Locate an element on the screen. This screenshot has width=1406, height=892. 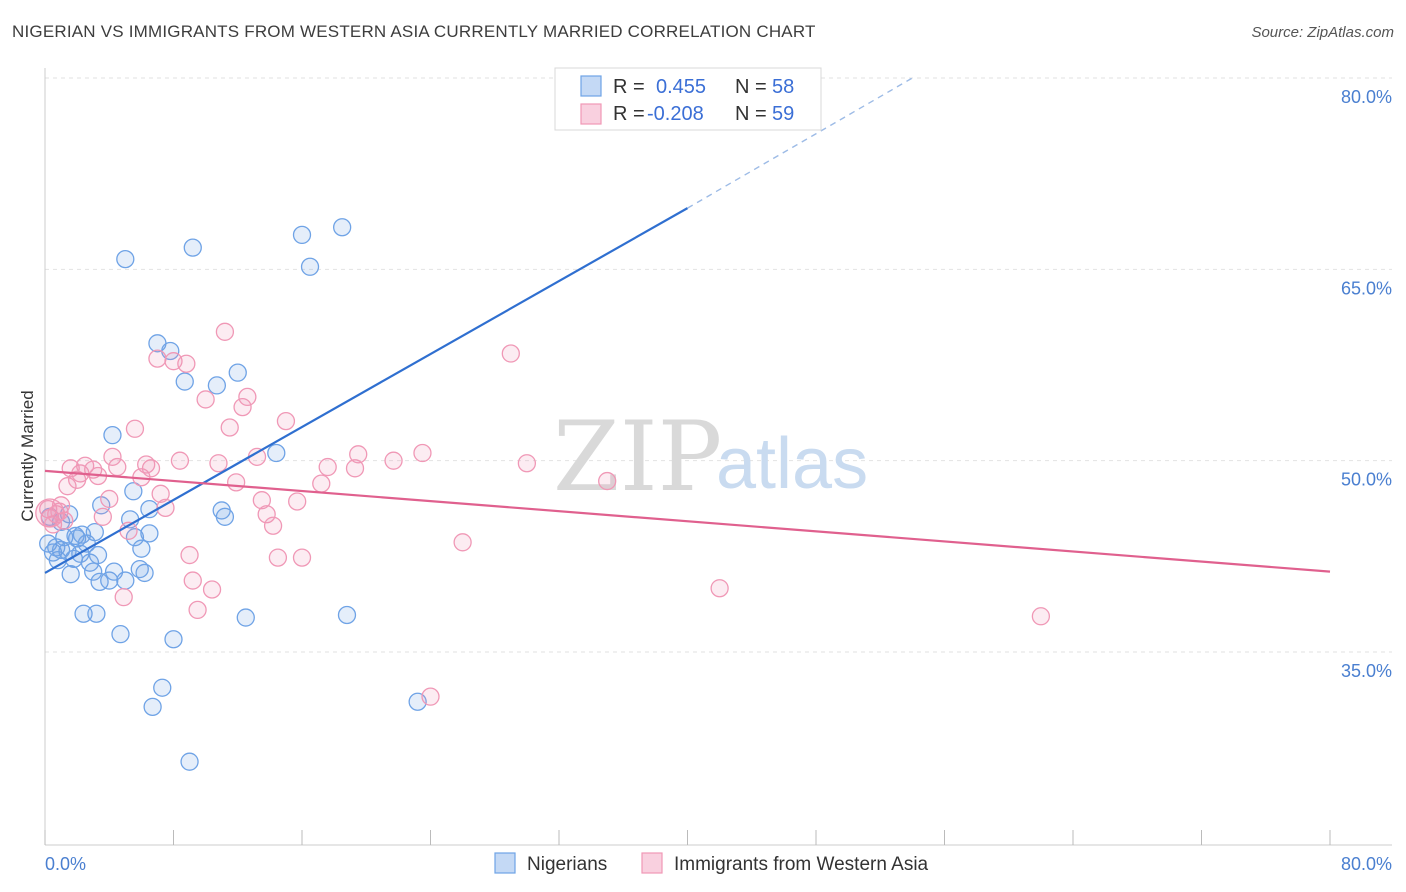
bottom-legend-swatch-western-asia is located at coordinates (652, 863).